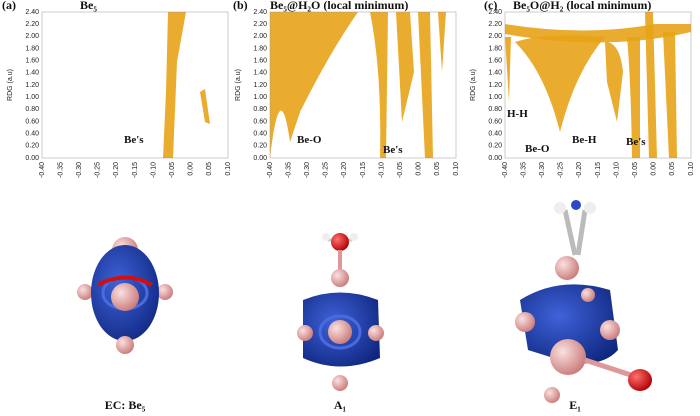 This screenshot has width=700, height=416. What do you see at coordinates (339, 6) in the screenshot?
I see `panel-title: Be₅@H₂O (local minimum)` at bounding box center [339, 6].